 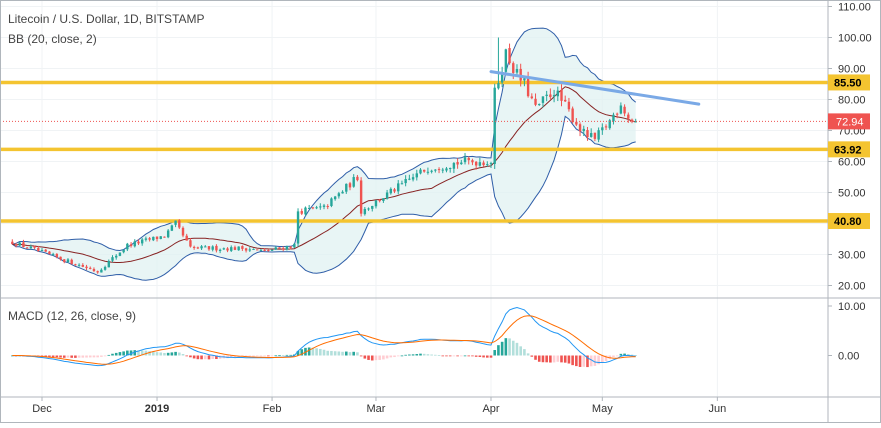 I want to click on time-tick-label: Jun, so click(x=717, y=409).